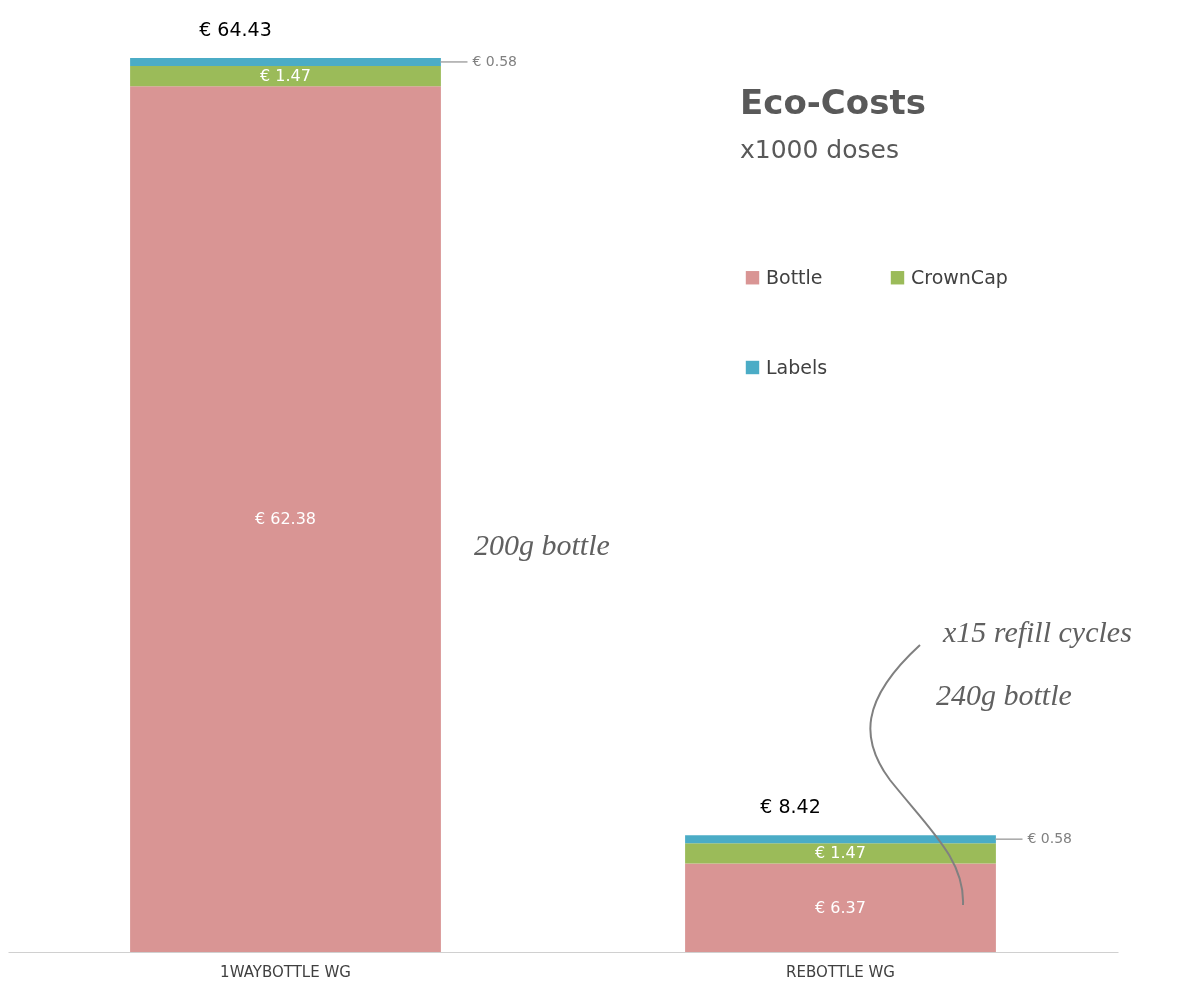 Image resolution: width=1198 pixels, height=991 pixels. Describe the element at coordinates (542, 544) in the screenshot. I see `annotation: 200g bottle` at that location.